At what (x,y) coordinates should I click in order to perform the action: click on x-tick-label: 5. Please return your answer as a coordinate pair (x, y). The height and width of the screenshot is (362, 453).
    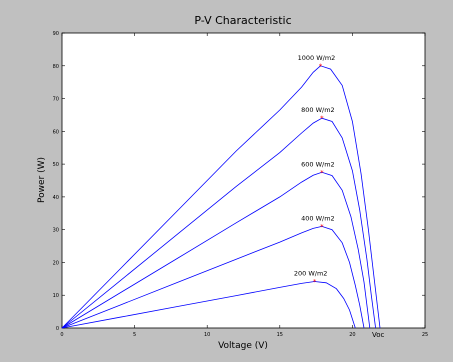
    Looking at the image, I should click on (134, 335).